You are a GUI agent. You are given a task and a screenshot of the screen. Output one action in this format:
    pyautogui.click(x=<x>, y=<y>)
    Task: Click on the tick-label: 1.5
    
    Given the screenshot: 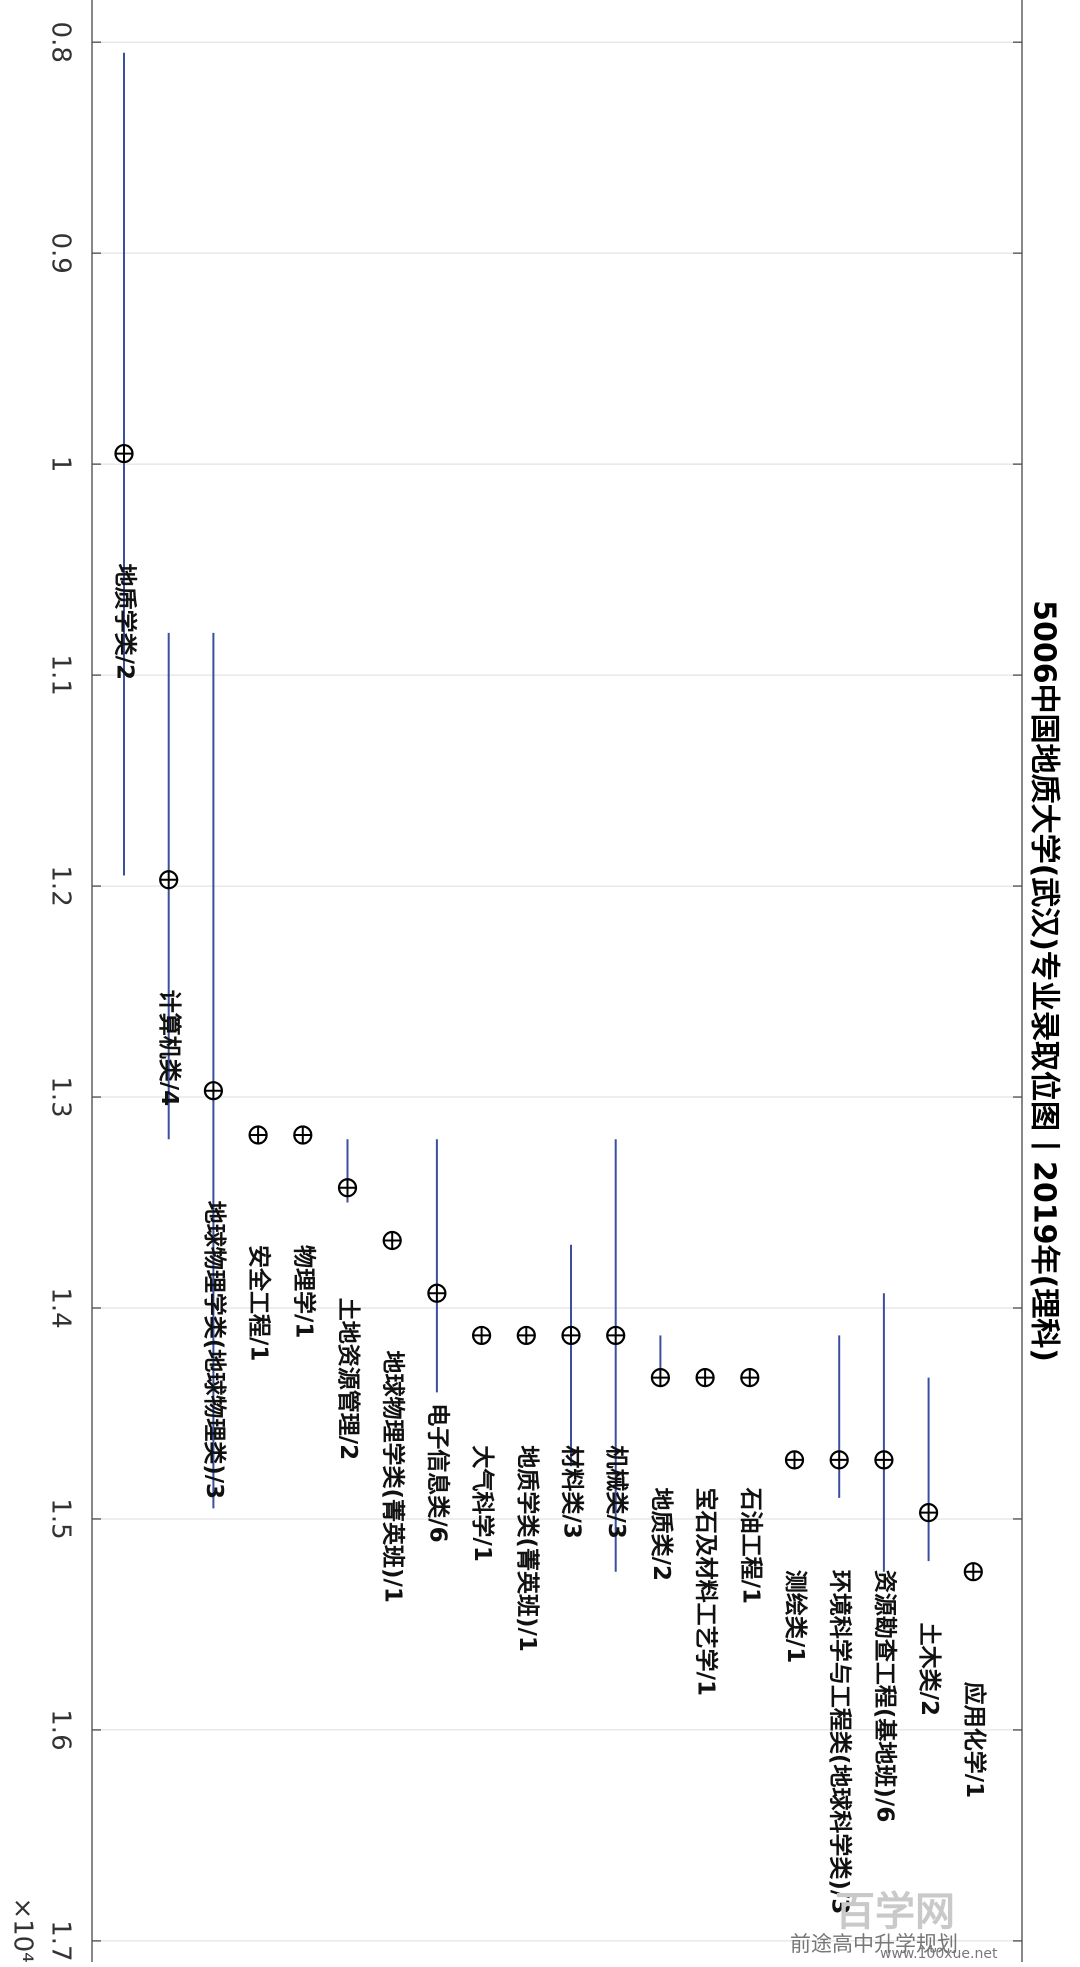 What is the action you would take?
    pyautogui.click(x=61, y=1518)
    